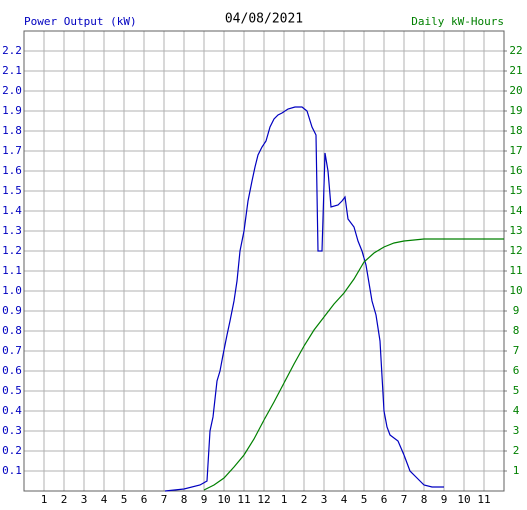 The image size is (527, 510). Describe the element at coordinates (516, 470) in the screenshot. I see `y2-tick-label: 1` at that location.